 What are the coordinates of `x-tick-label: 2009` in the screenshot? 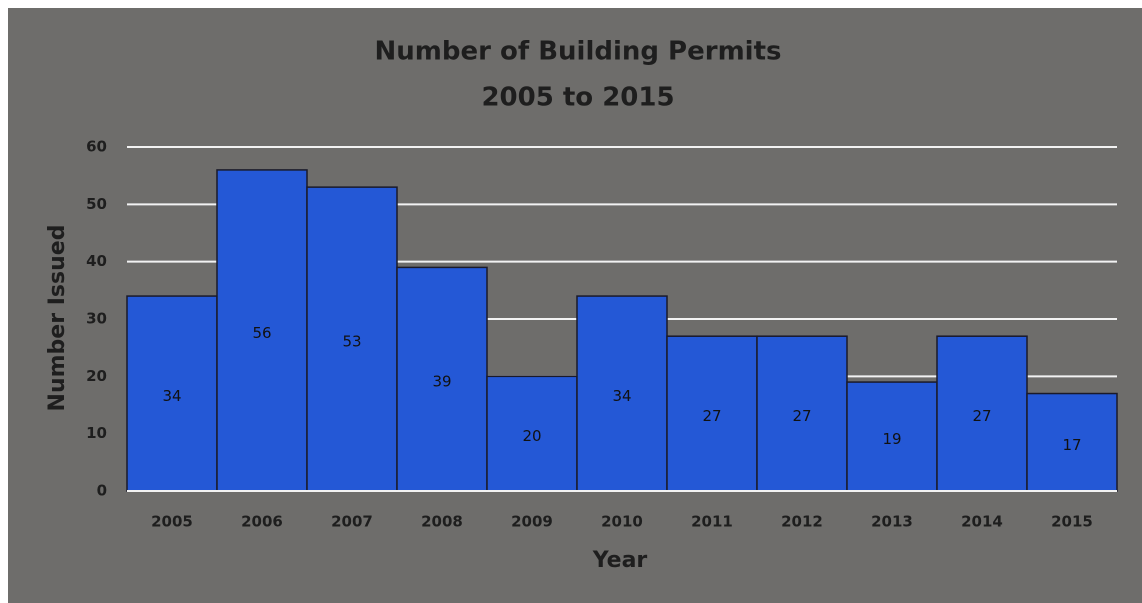 It's located at (532, 522).